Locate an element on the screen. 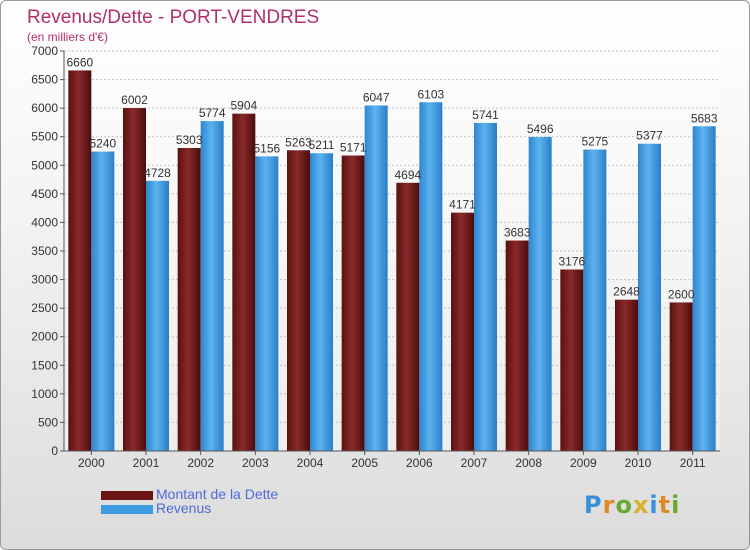 The height and width of the screenshot is (550, 750). data-label: 5377 is located at coordinates (649, 136).